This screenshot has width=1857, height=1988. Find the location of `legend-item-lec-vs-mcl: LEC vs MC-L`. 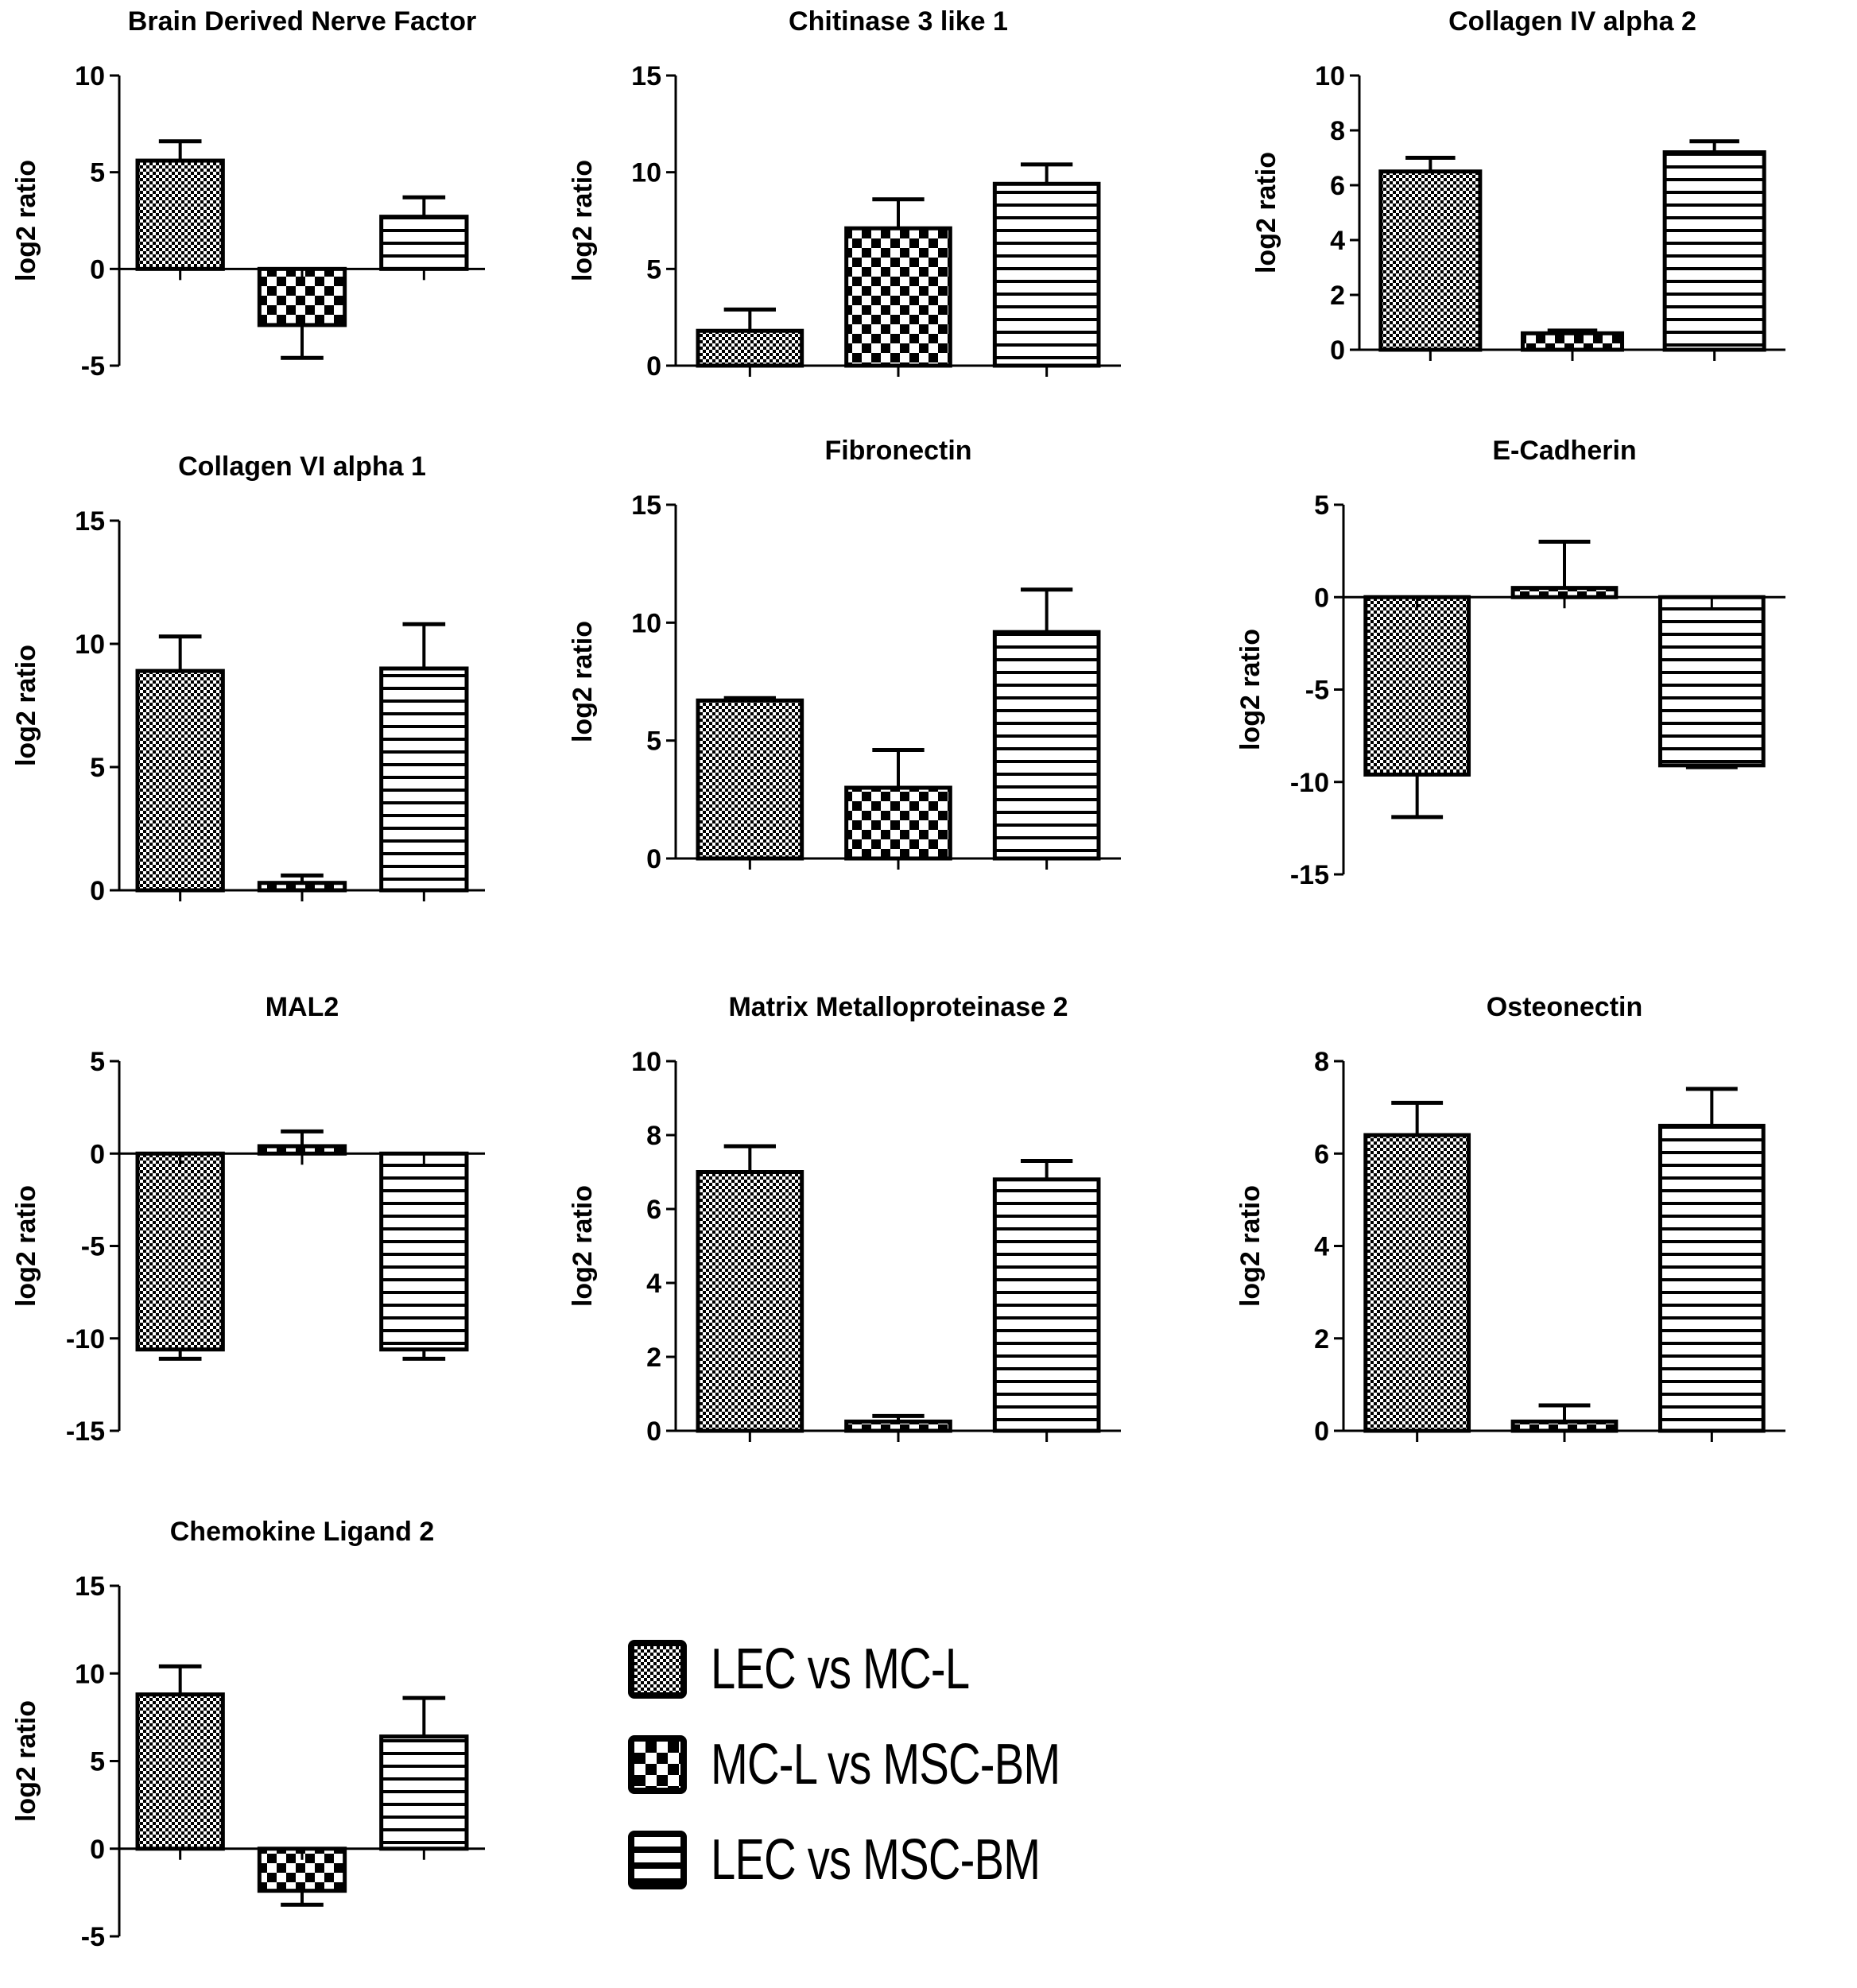

legend-item-lec-vs-mcl: LEC vs MC-L is located at coordinates (893, 1669).